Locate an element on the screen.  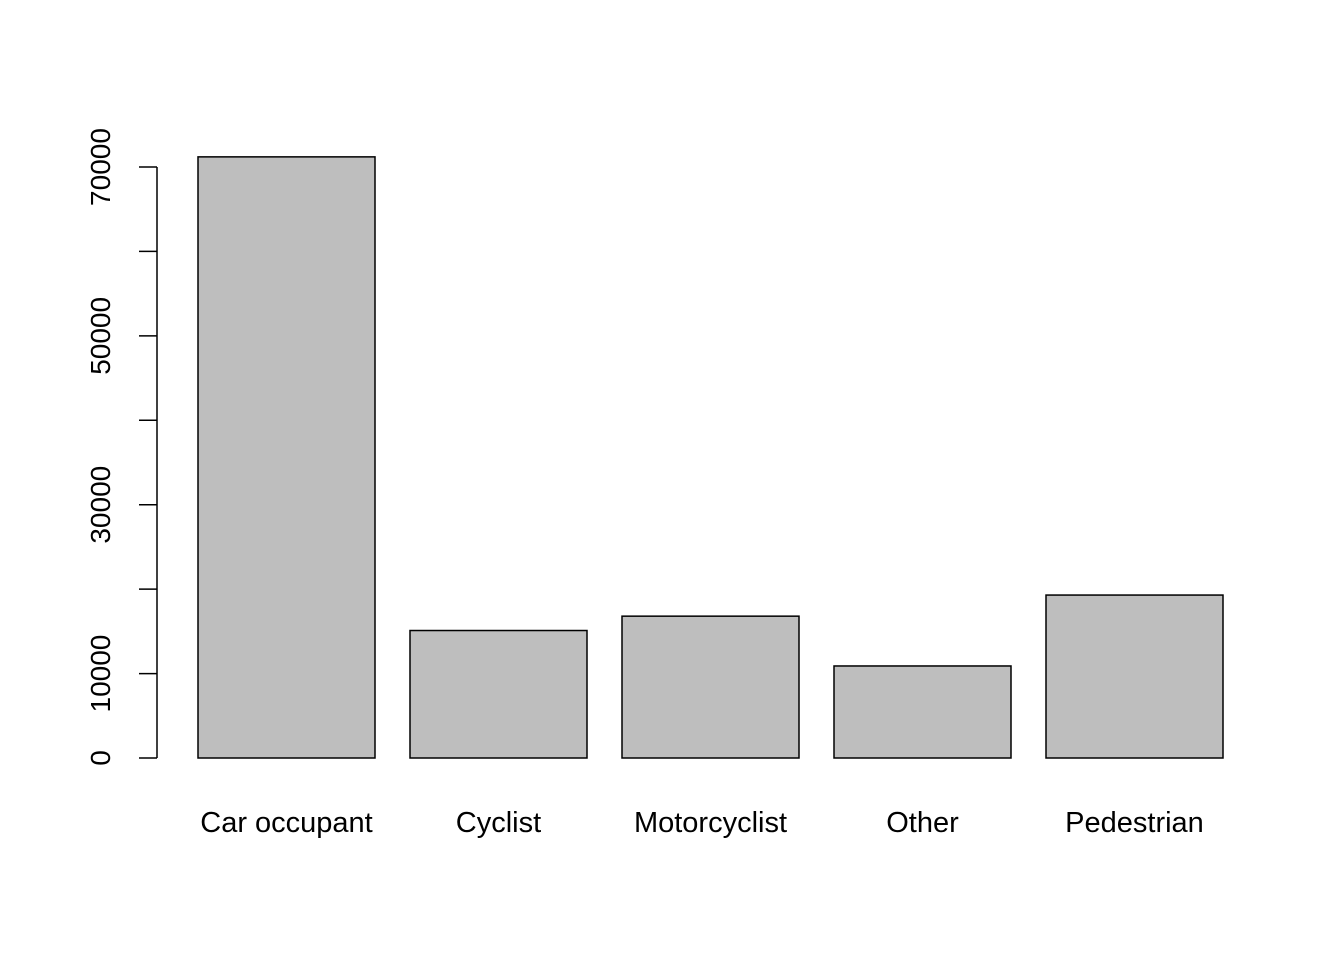
x-category-label: Motorcyclist is located at coordinates (710, 823).